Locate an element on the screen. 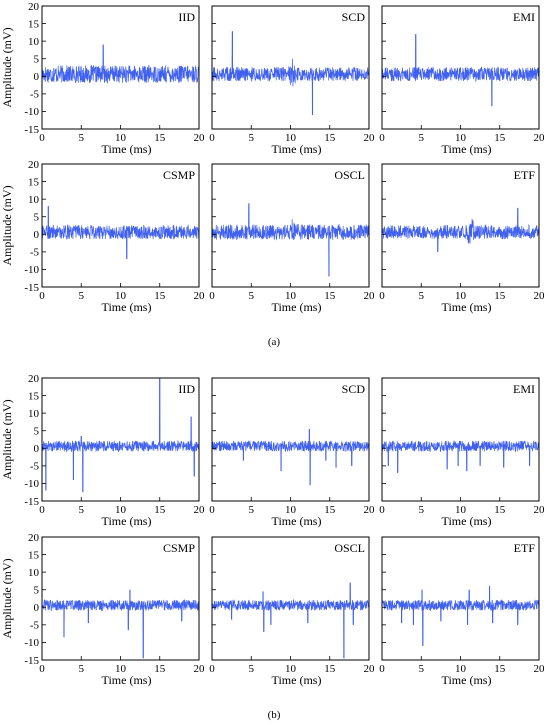  panel-a2: 0 5 10 15 20 Time (ms) SCD is located at coordinates (292, 80).